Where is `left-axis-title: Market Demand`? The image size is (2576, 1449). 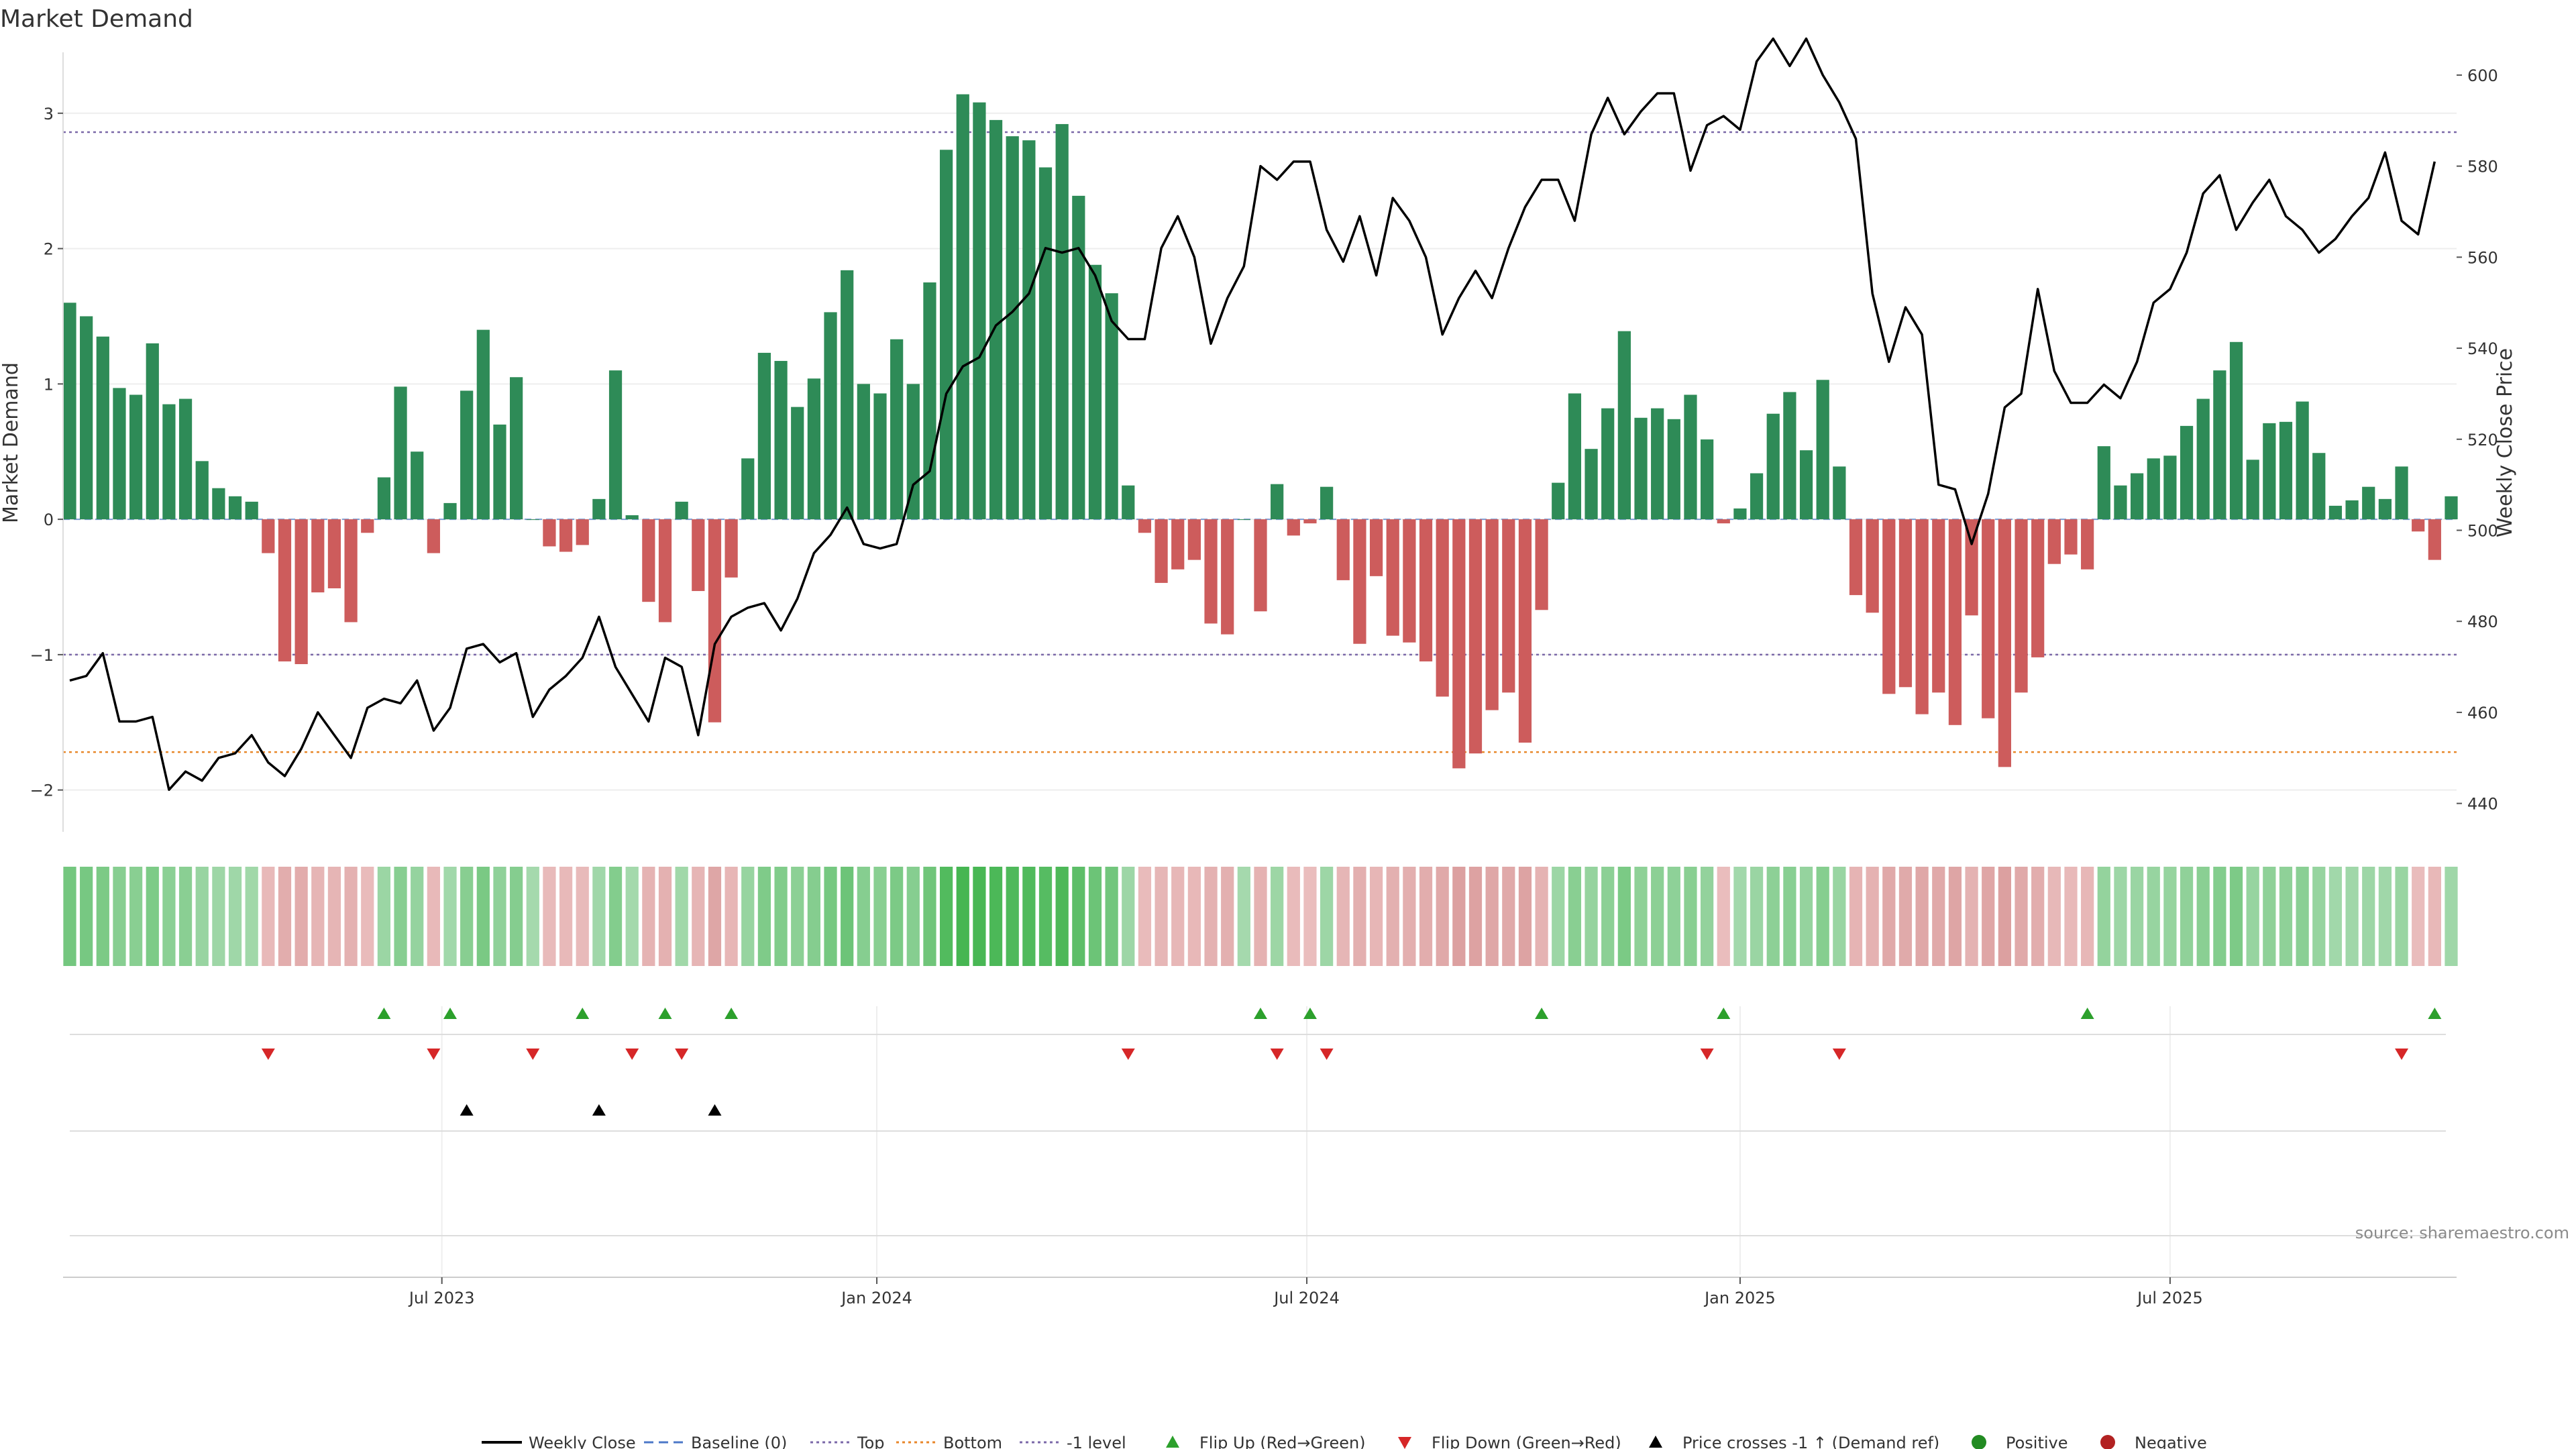 left-axis-title: Market Demand is located at coordinates (11, 442).